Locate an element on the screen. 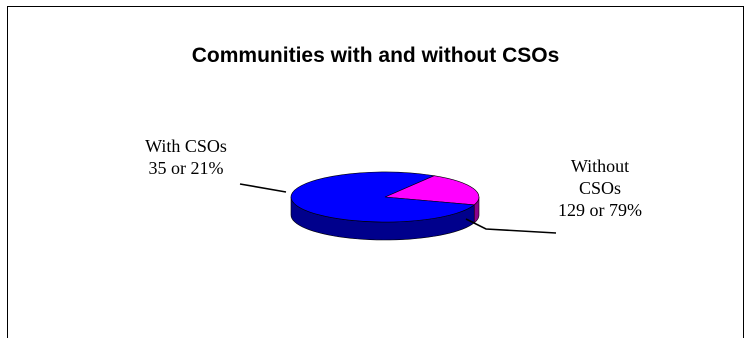 The image size is (747, 338). pie-slice-without-csos is located at coordinates (383, 197).